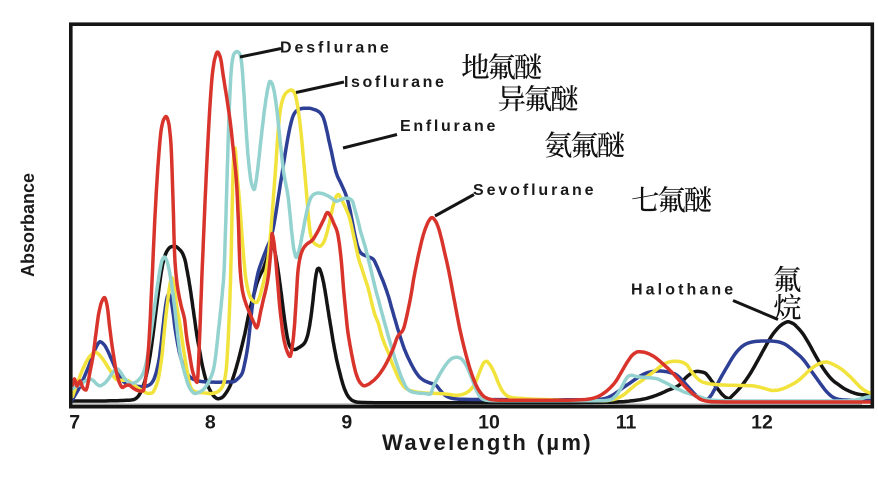 The height and width of the screenshot is (483, 878). What do you see at coordinates (28, 225) in the screenshot?
I see `svg-text: Absorbance` at bounding box center [28, 225].